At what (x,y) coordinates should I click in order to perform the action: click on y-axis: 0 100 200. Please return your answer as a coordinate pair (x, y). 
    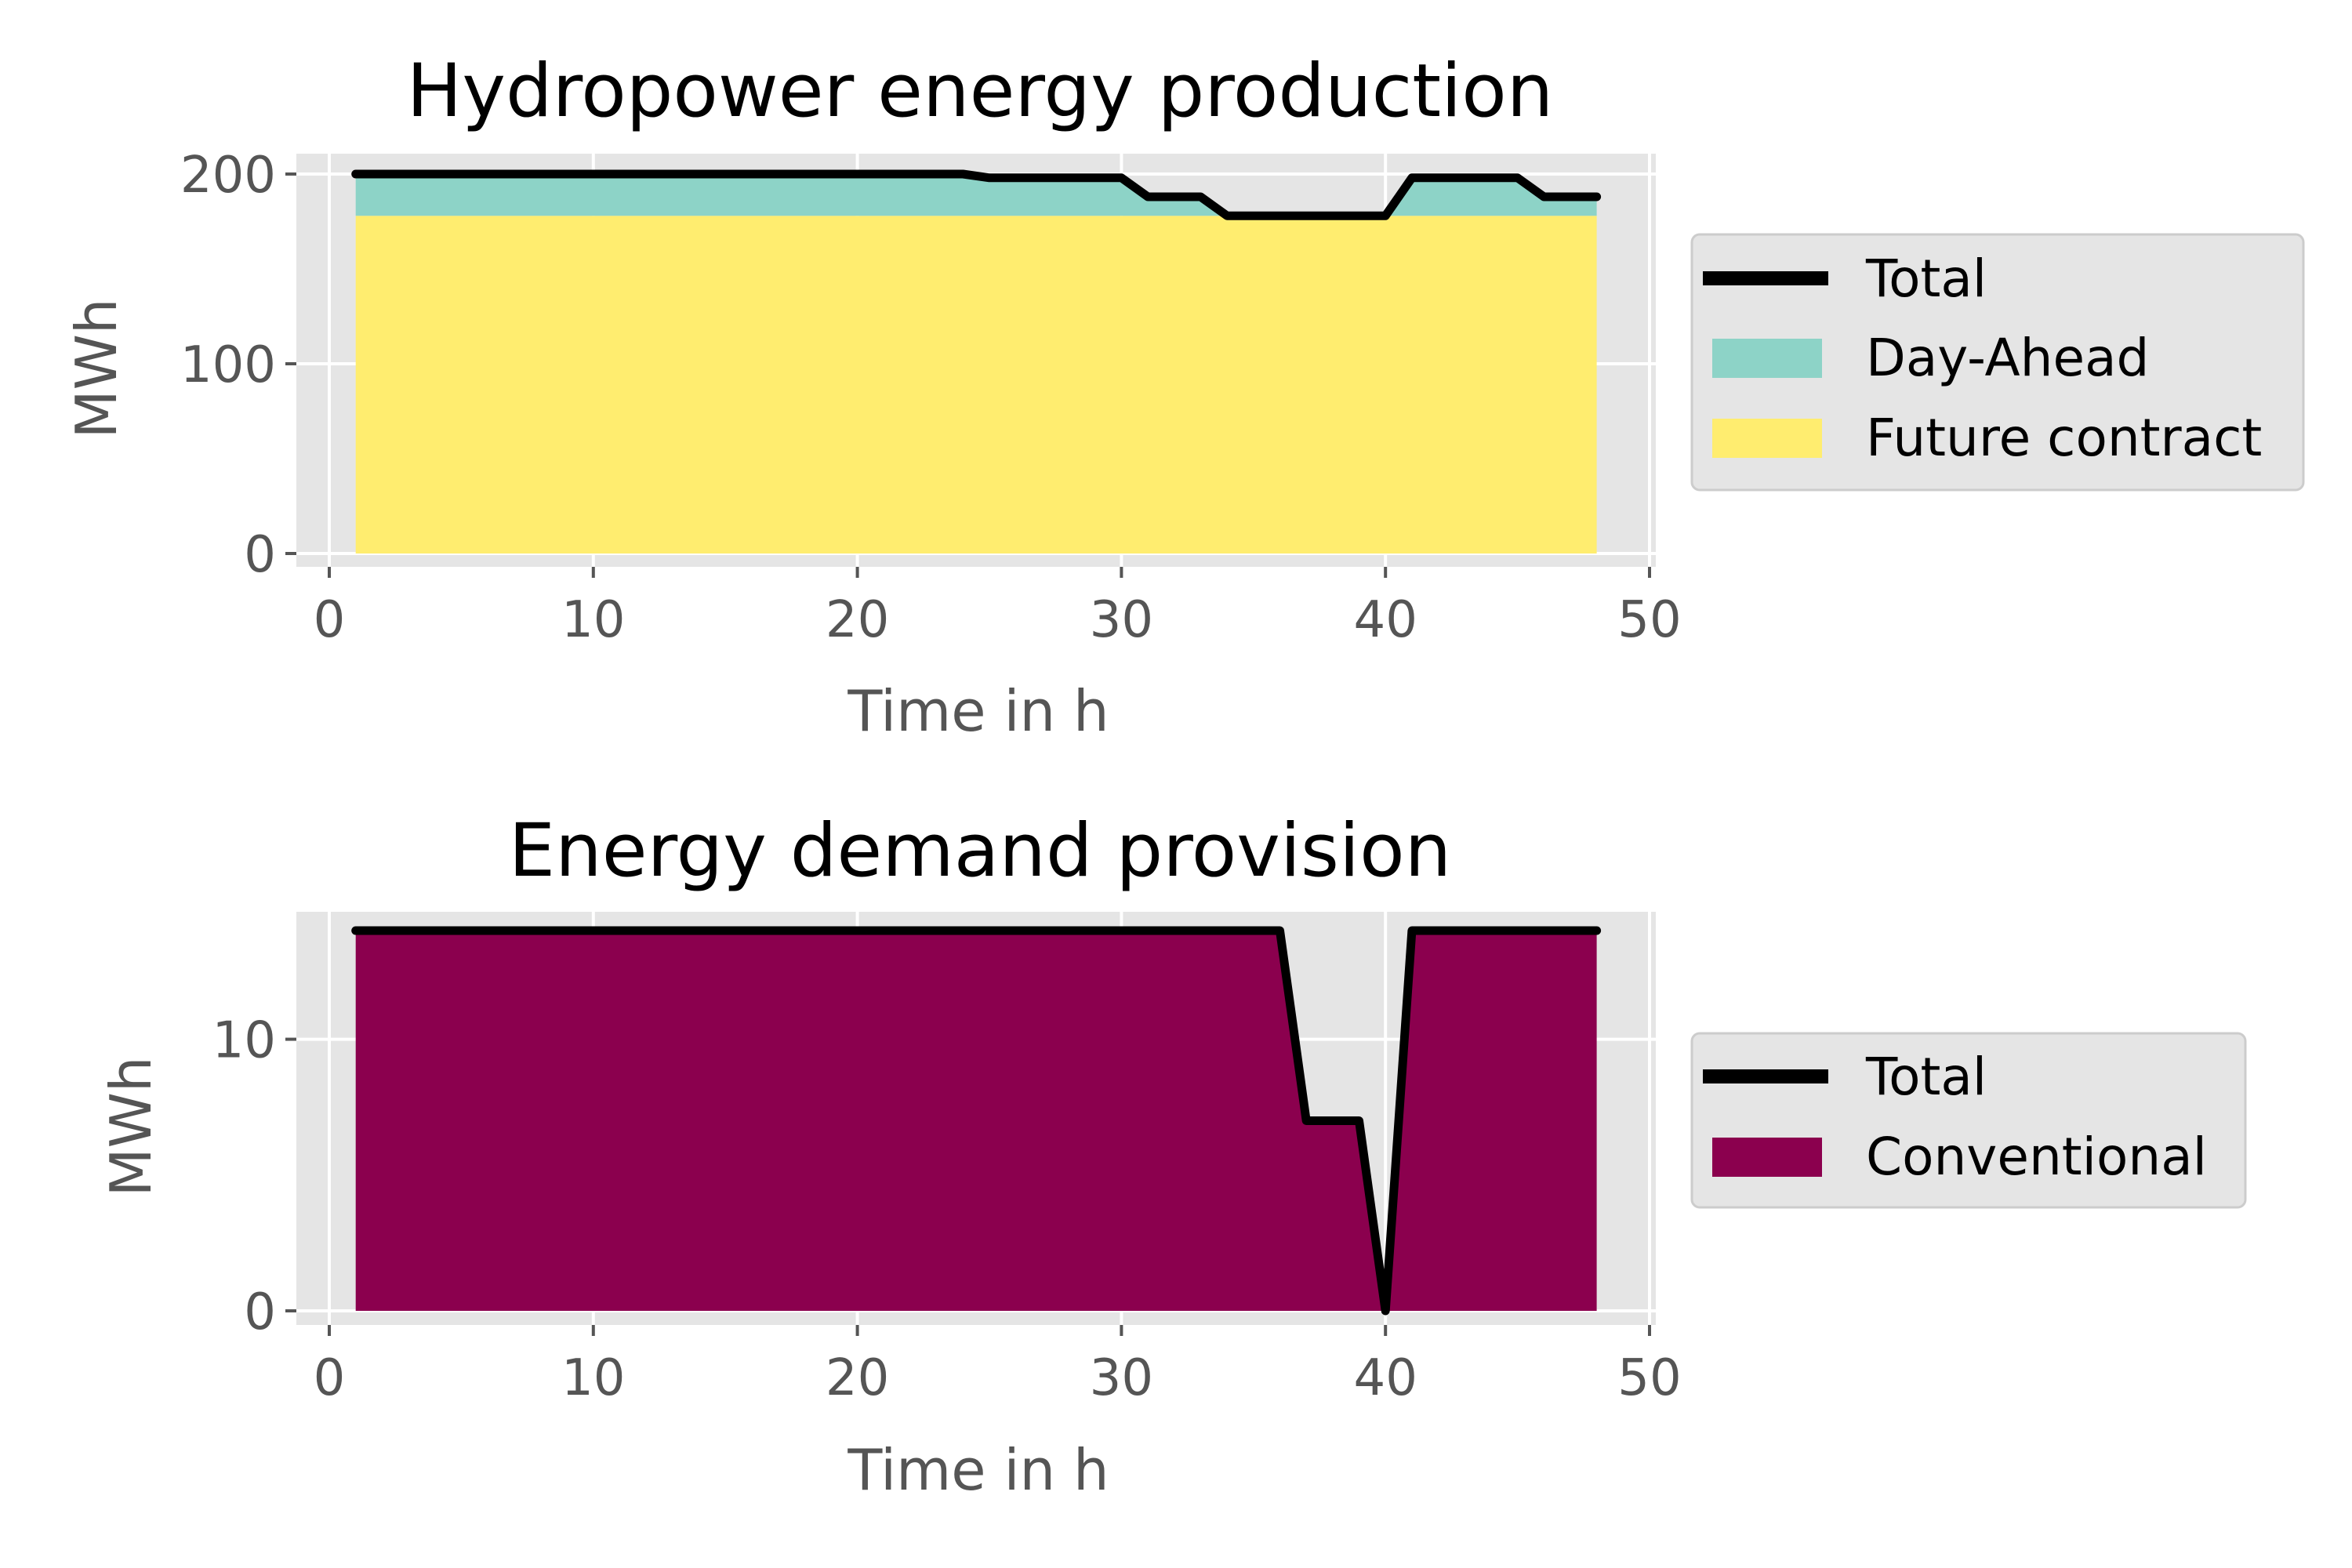
    Looking at the image, I should click on (238, 365).